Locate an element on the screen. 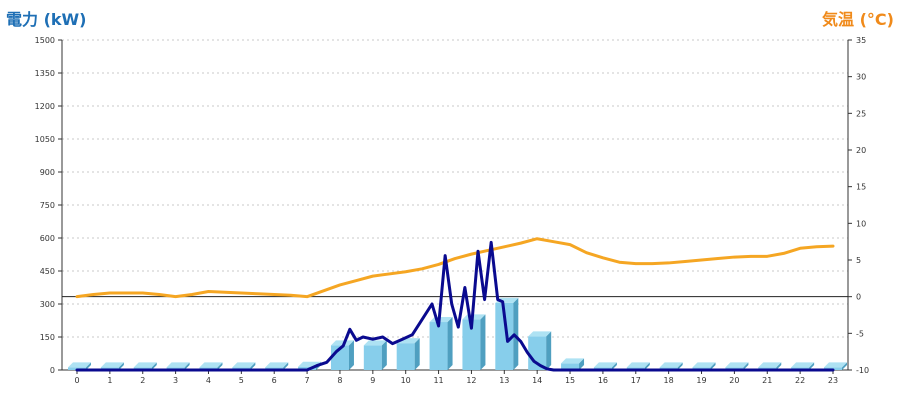 The image size is (900, 400). x-tick-label: 8 is located at coordinates (339, 380).